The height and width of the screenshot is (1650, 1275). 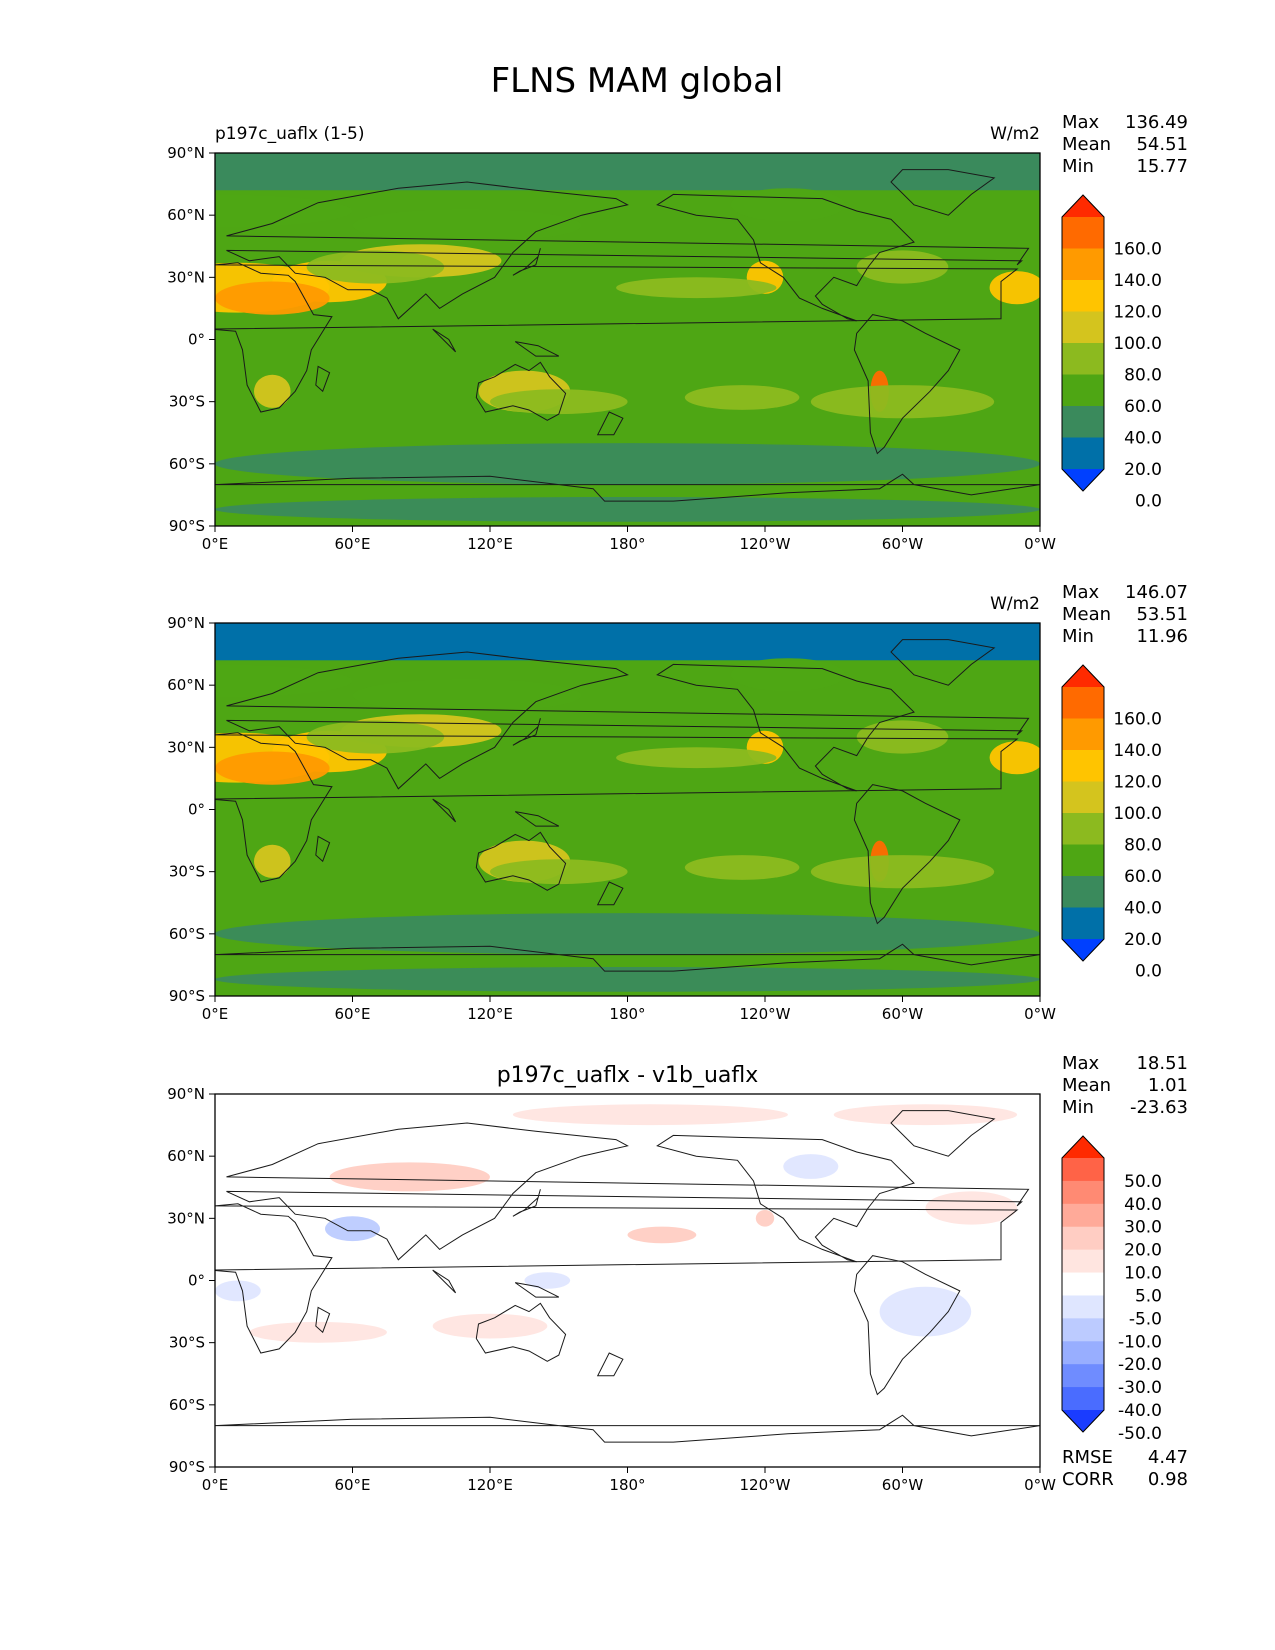 I want to click on stat-label: Max, so click(x=1081, y=122).